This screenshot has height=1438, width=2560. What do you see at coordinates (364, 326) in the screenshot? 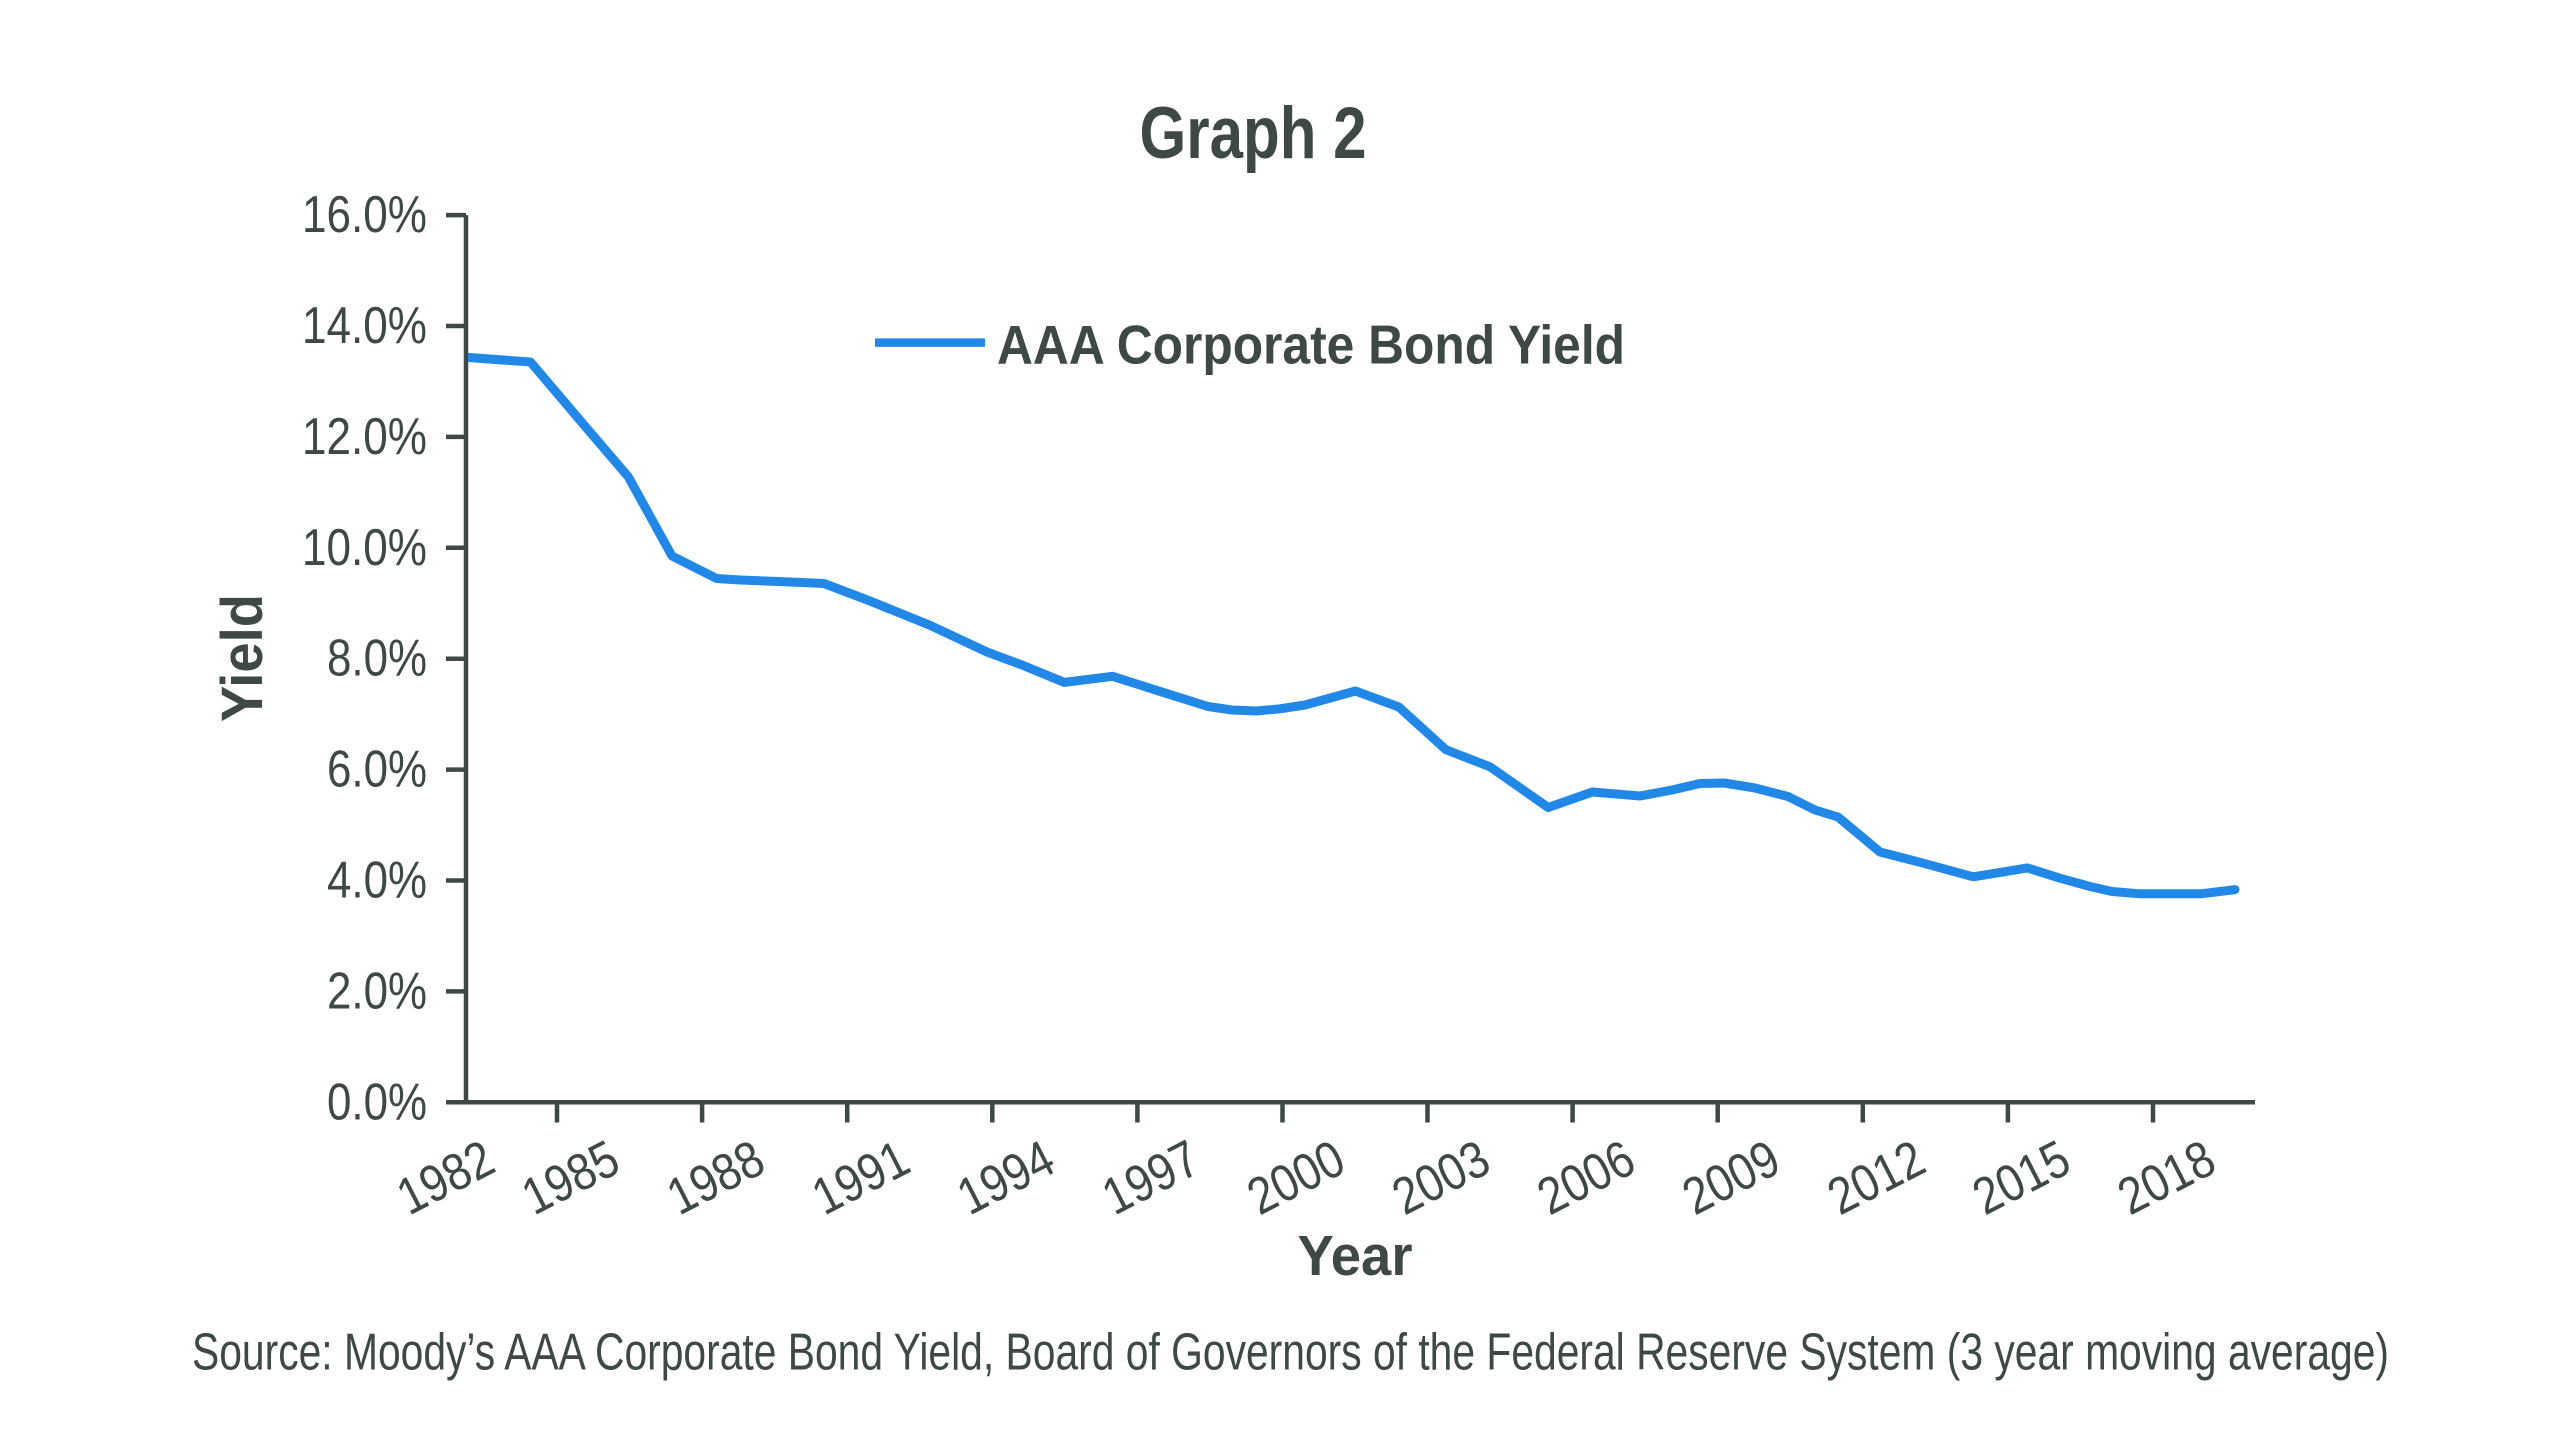
I see `svg-text: 14.0%` at bounding box center [364, 326].